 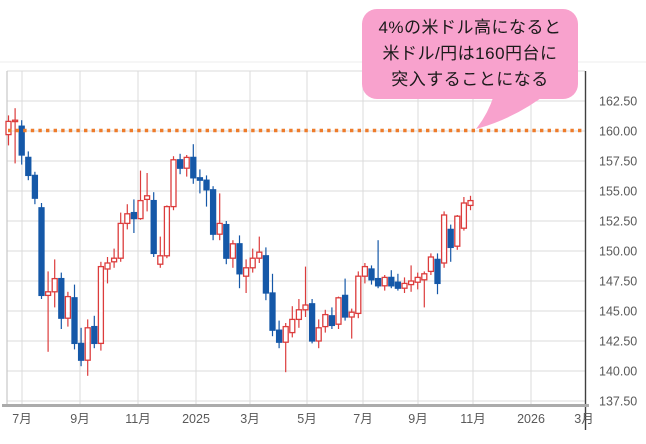 I want to click on y-axis-label: 157.50, so click(x=618, y=162).